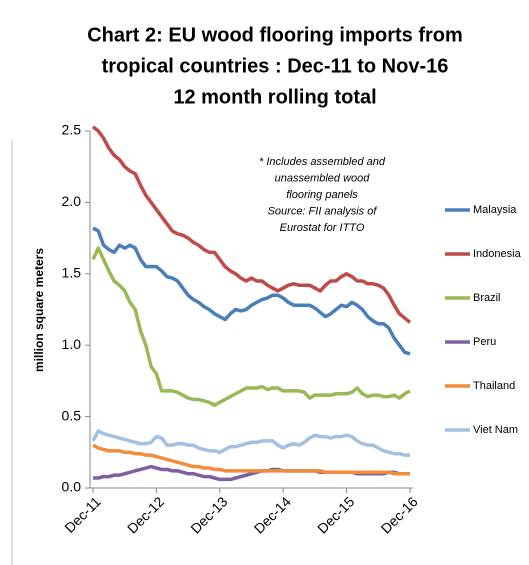 The height and width of the screenshot is (565, 529). Describe the element at coordinates (495, 210) in the screenshot. I see `legend-label: Malaysia` at that location.